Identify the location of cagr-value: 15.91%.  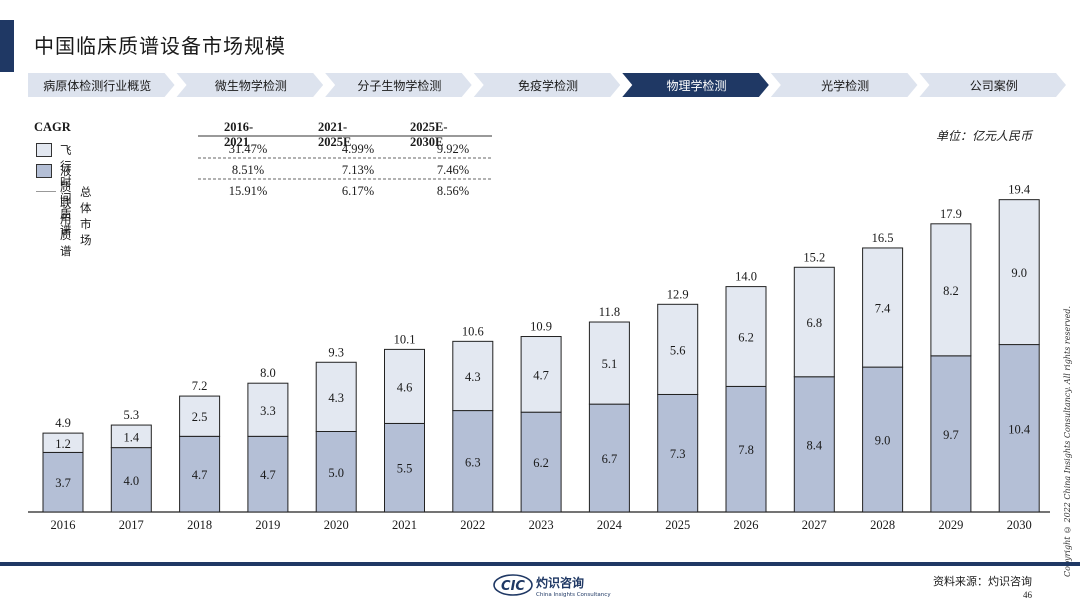
(248, 191).